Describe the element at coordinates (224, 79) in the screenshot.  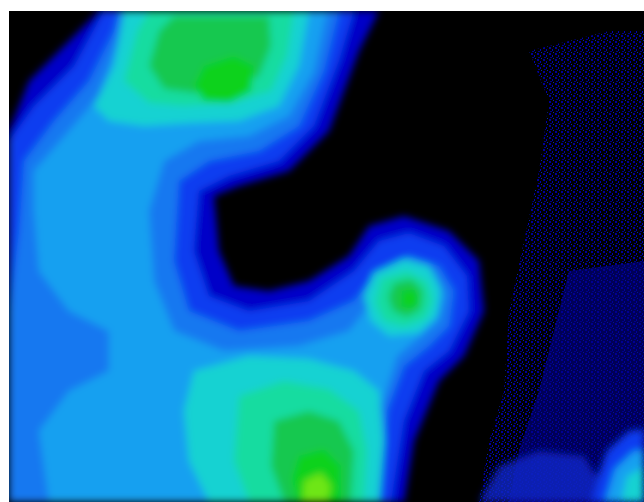
I see `contour-bright-green` at that location.